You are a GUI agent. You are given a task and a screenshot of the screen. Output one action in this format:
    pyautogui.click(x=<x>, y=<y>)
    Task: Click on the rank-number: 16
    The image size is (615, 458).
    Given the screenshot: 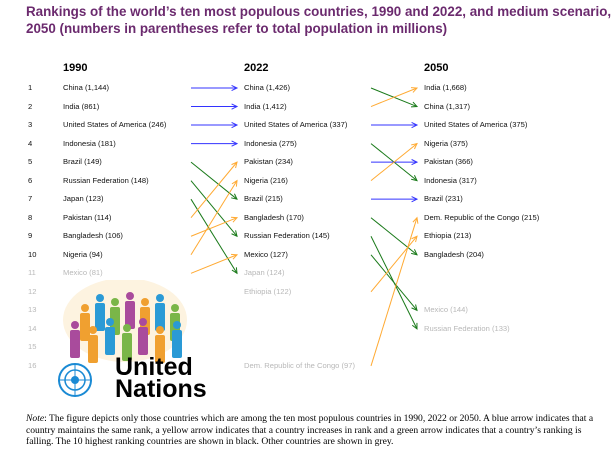 What is the action you would take?
    pyautogui.click(x=32, y=365)
    